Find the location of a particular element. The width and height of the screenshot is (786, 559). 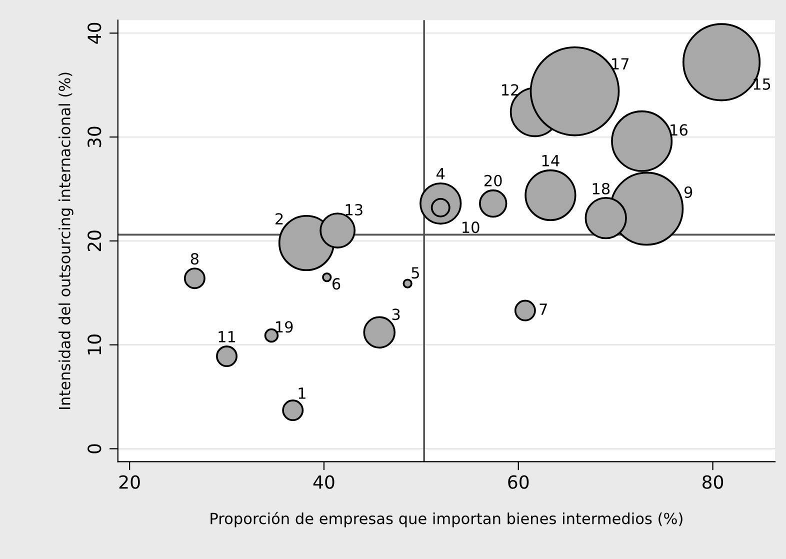

y-tick-label: 20 is located at coordinates (95, 241).